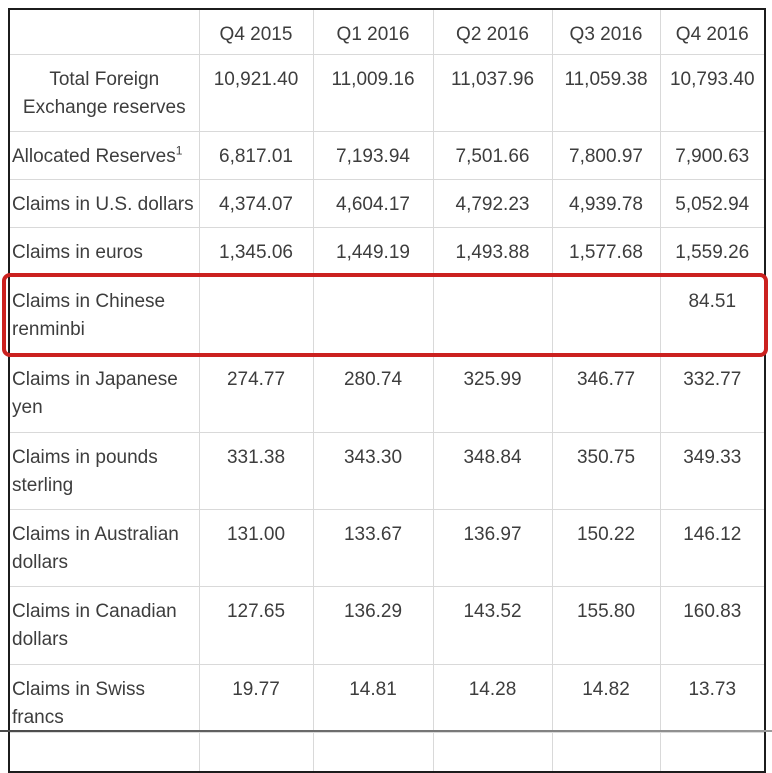 The width and height of the screenshot is (772, 773). Describe the element at coordinates (373, 92) in the screenshot. I see `value-cell: 11,009.16` at that location.